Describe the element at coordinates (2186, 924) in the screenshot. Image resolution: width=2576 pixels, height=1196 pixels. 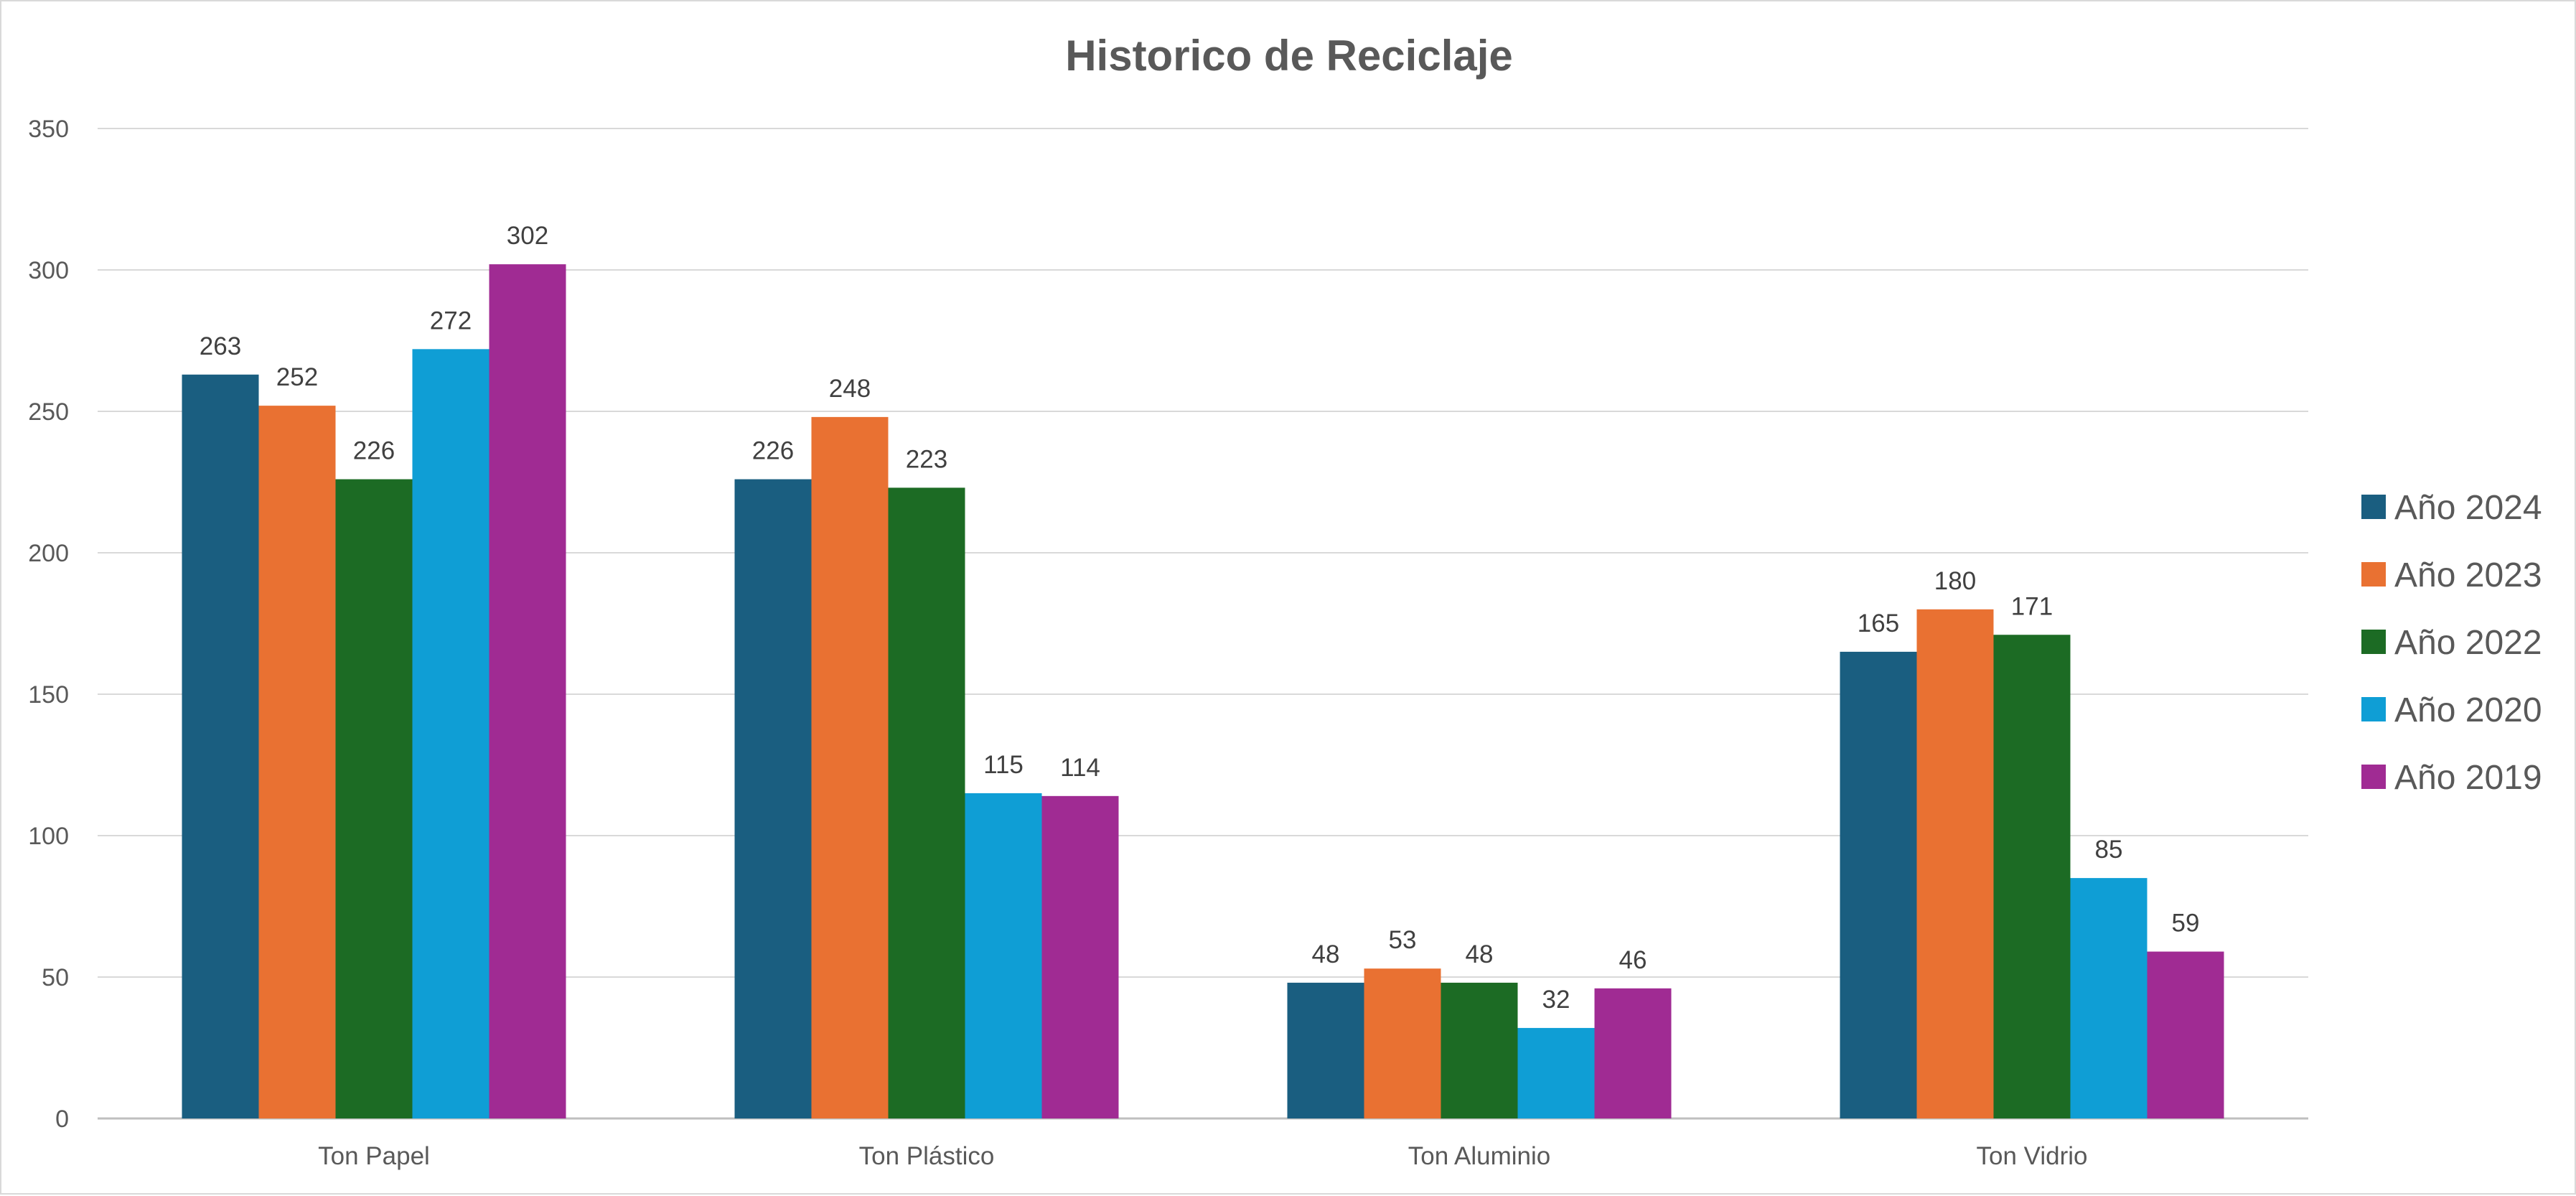
I see `data-label: 59` at that location.